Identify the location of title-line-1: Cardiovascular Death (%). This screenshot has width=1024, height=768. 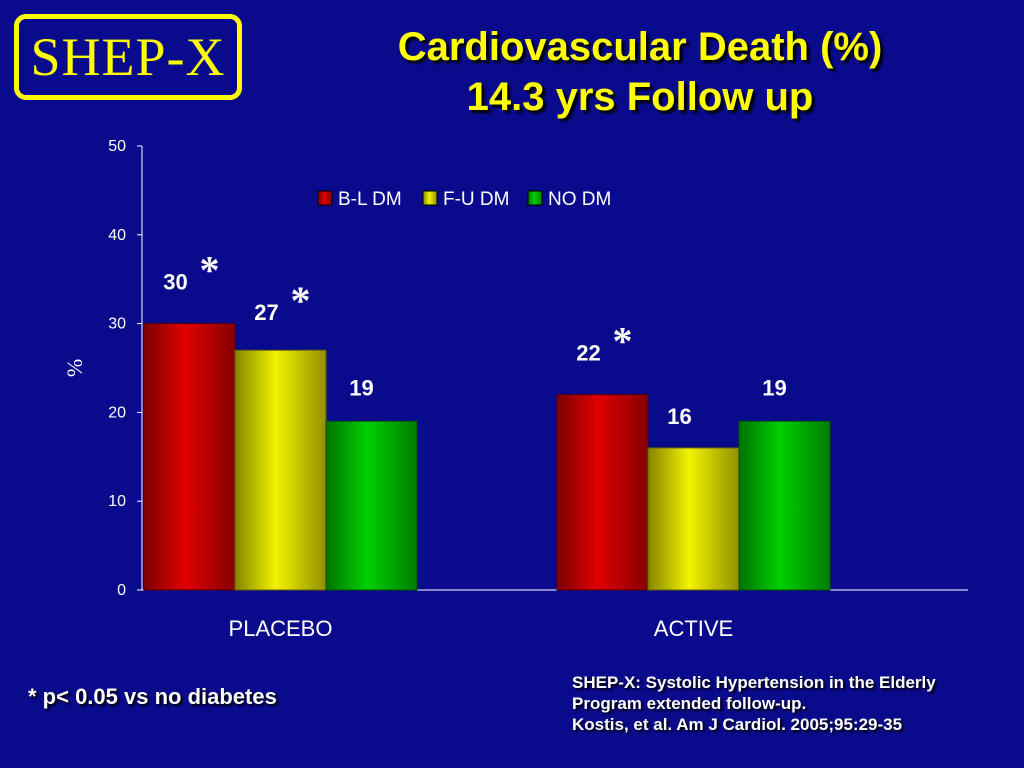
(640, 47).